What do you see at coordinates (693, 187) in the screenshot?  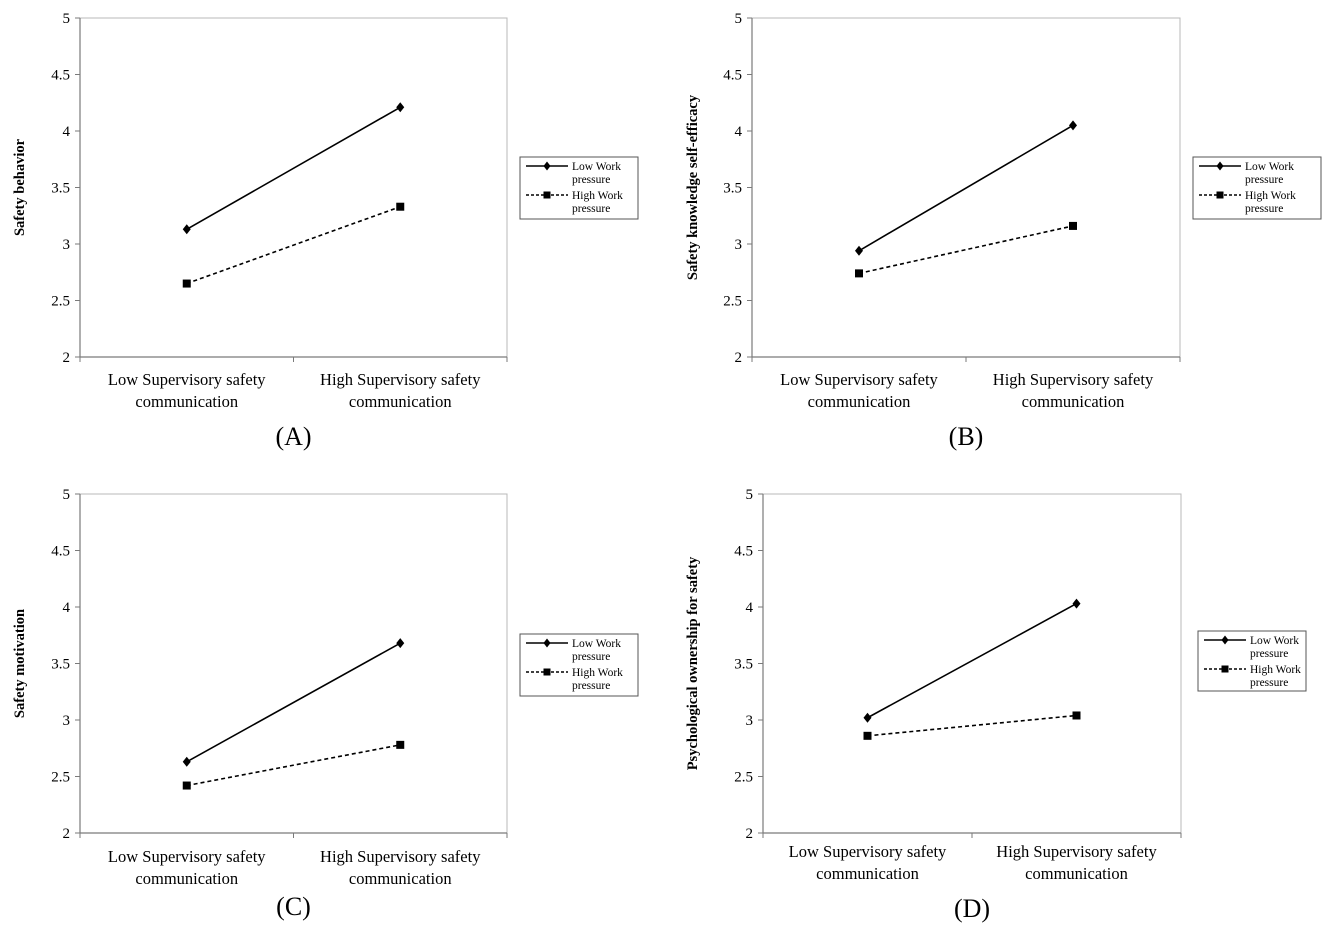 I see `y-axis-title: Safety knowledge self-efficacy` at bounding box center [693, 187].